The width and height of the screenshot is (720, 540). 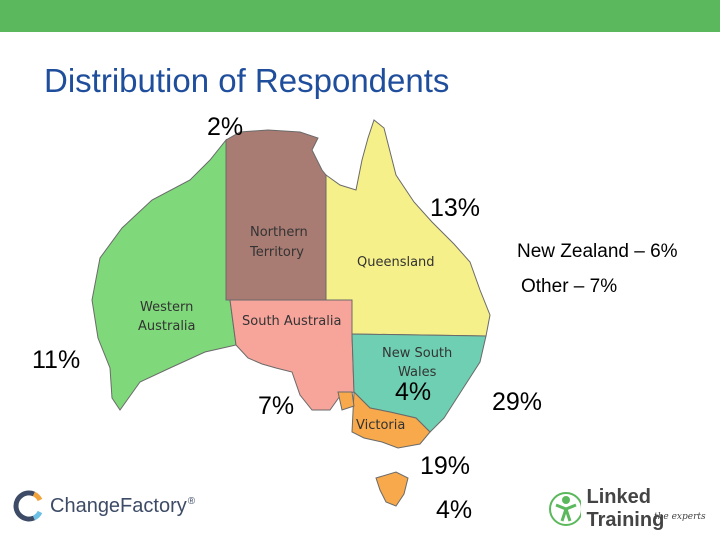 What do you see at coordinates (191, 501) in the screenshot?
I see `registered-mark: ®` at bounding box center [191, 501].